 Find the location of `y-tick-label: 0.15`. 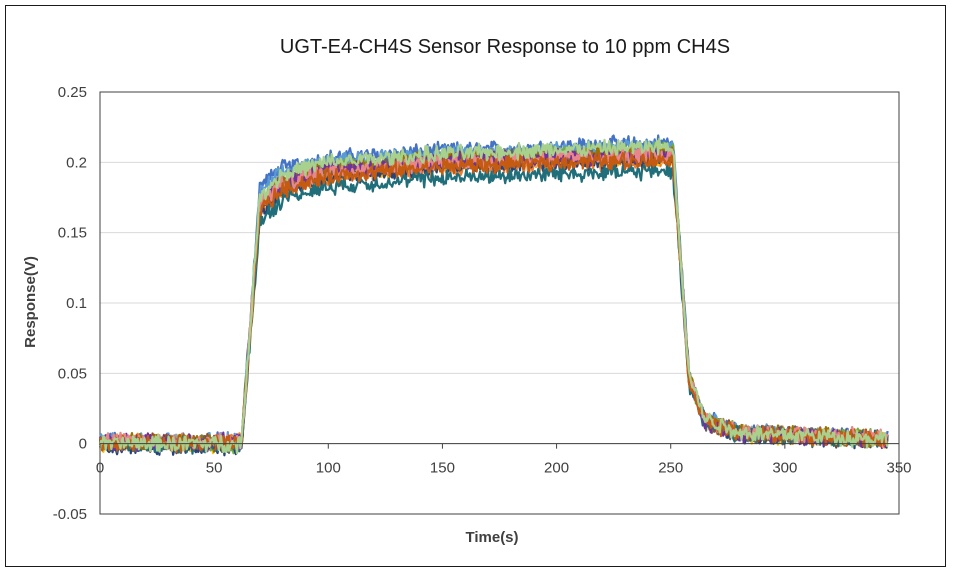

y-tick-label: 0.15 is located at coordinates (72, 233).